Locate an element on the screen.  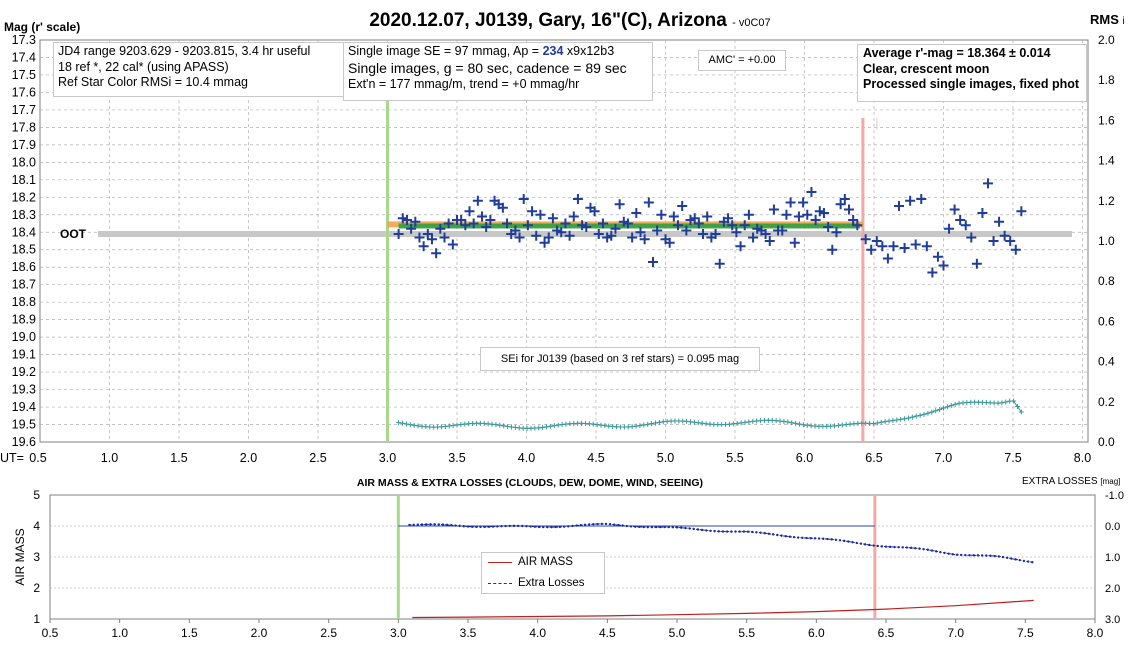
top-x-tick-label: 5.5 is located at coordinates (734, 458).